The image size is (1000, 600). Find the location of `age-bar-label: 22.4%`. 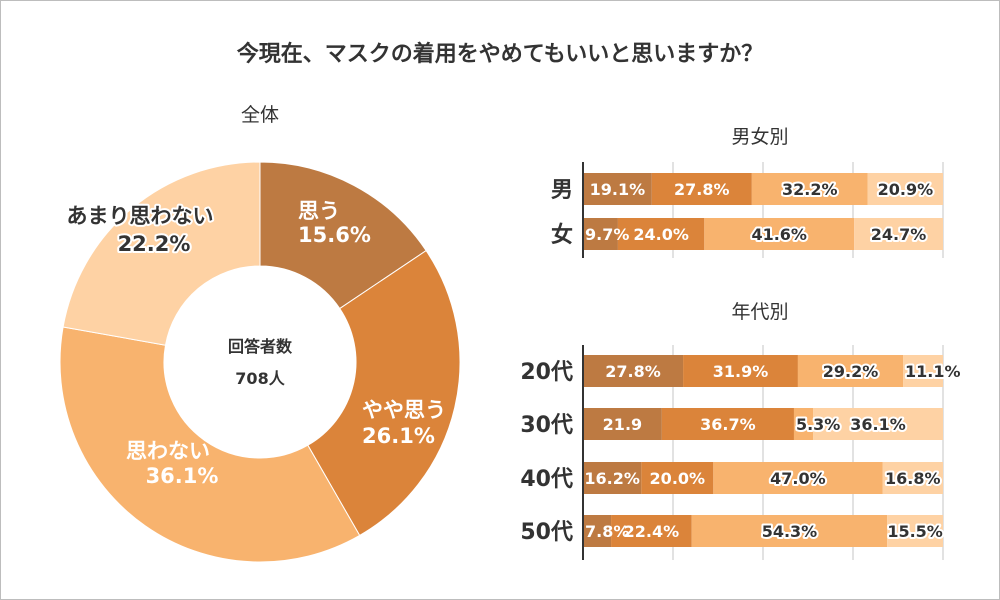

age-bar-label: 22.4% is located at coordinates (652, 531).